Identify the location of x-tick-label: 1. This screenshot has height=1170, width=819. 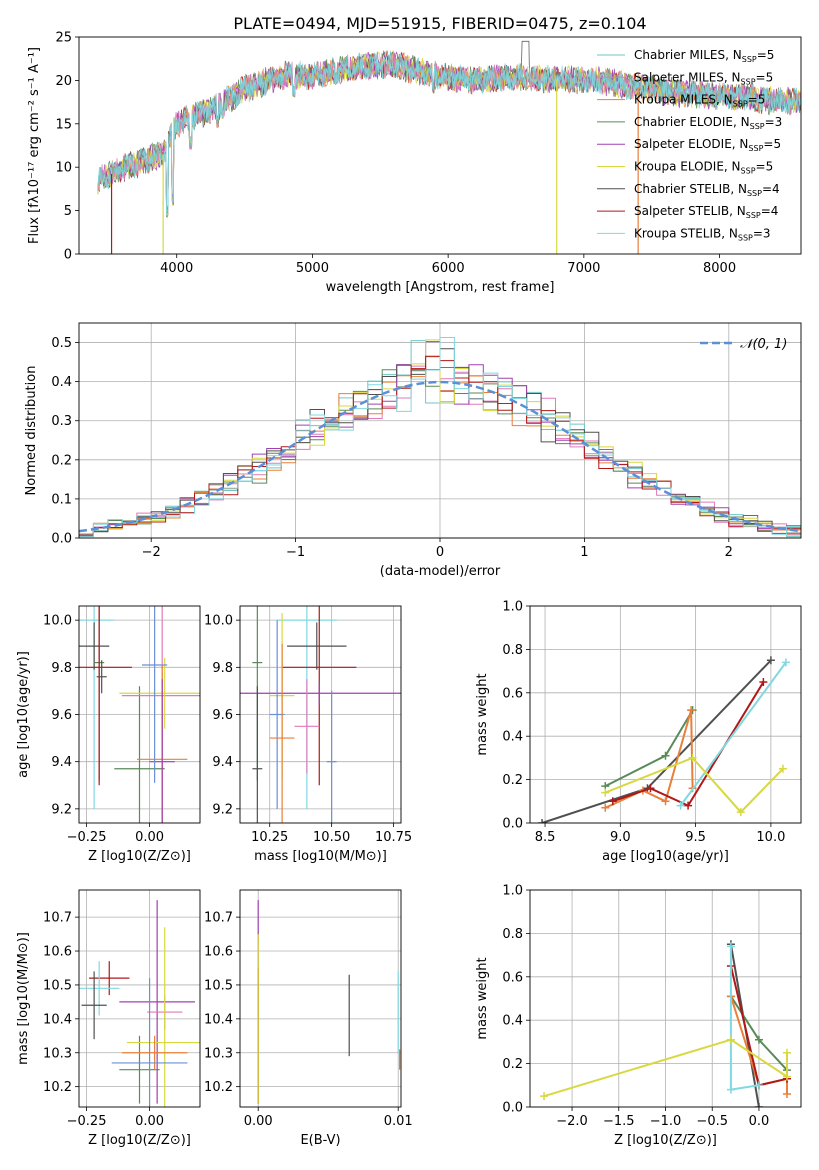
(584, 552).